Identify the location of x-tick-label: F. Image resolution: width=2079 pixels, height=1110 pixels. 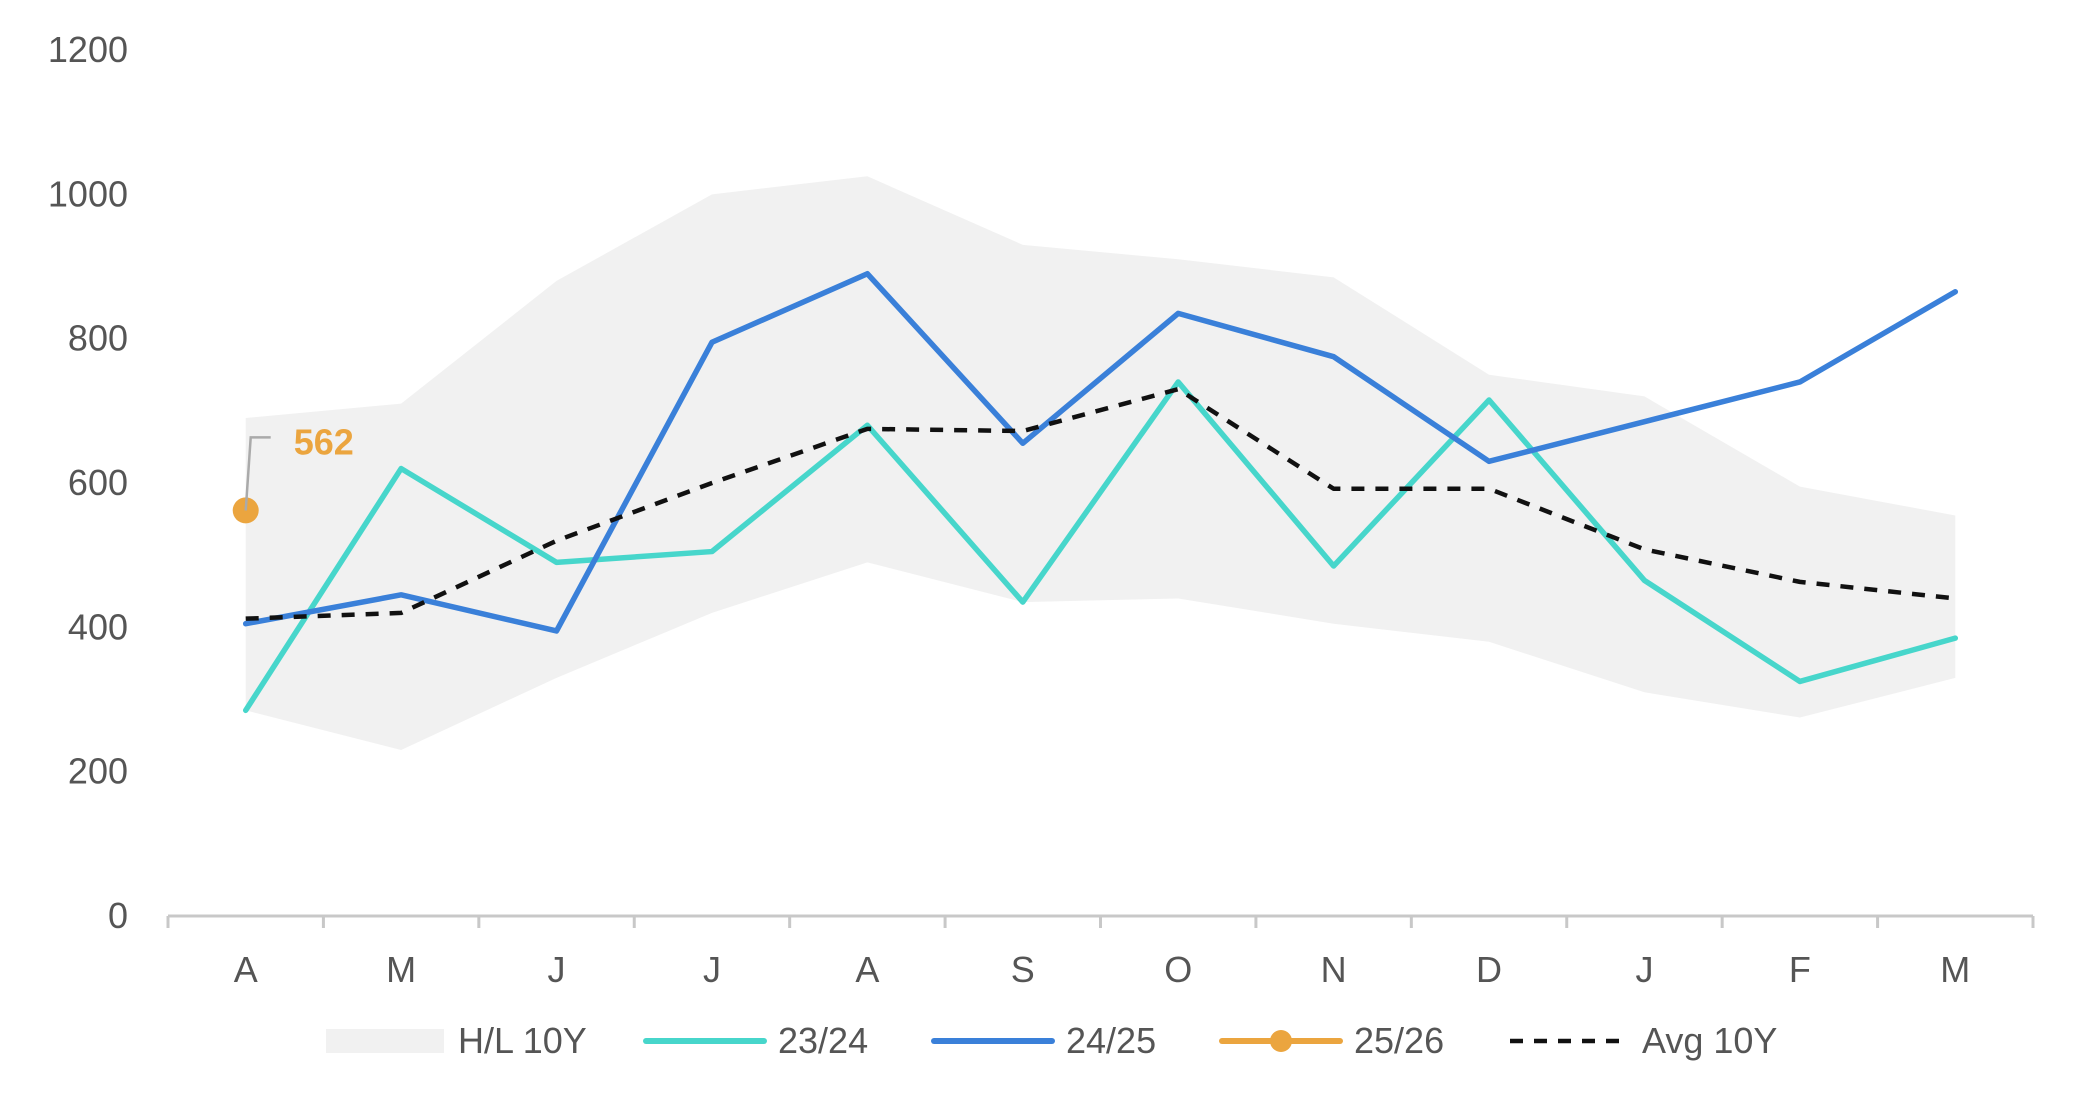
(1800, 969).